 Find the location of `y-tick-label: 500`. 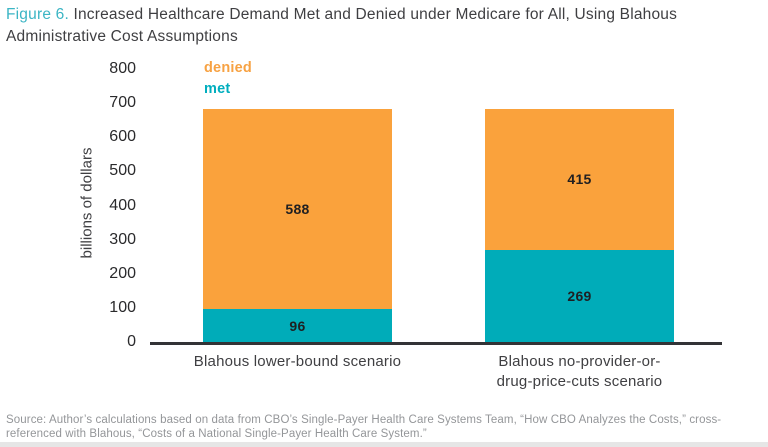

y-tick-label: 500 is located at coordinates (122, 171).